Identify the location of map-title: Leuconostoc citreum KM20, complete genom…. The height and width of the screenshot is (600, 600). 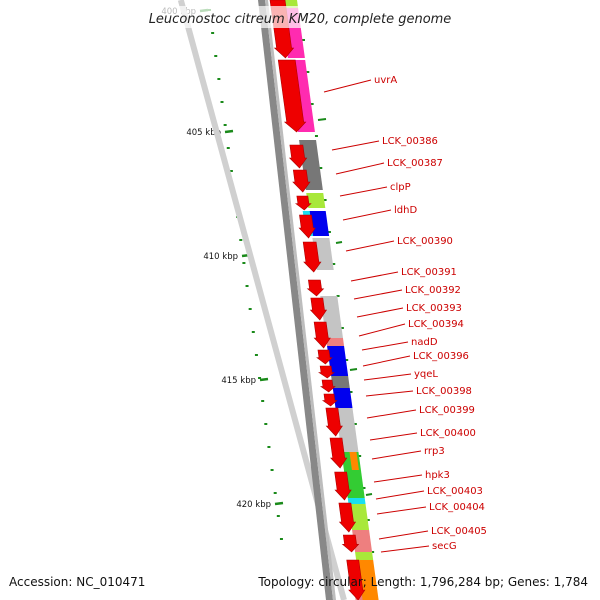
(300, 19).